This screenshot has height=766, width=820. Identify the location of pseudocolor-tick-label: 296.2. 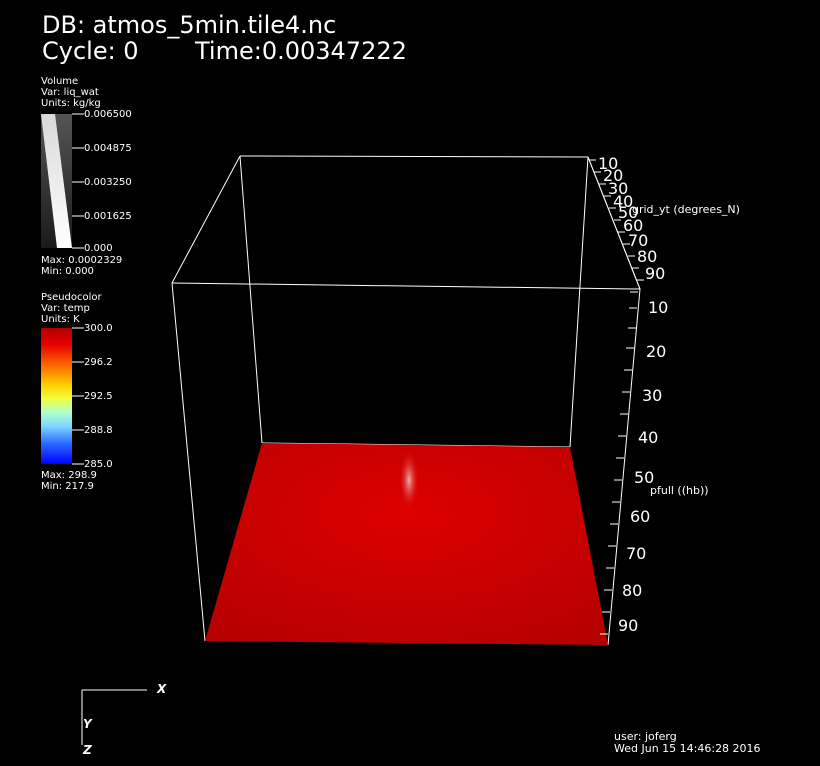
(98, 362).